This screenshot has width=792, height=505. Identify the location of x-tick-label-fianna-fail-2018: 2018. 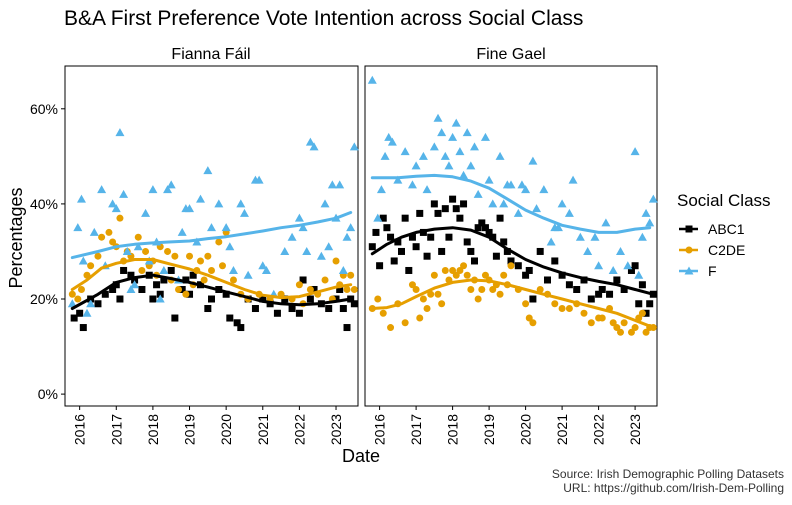
(153, 429).